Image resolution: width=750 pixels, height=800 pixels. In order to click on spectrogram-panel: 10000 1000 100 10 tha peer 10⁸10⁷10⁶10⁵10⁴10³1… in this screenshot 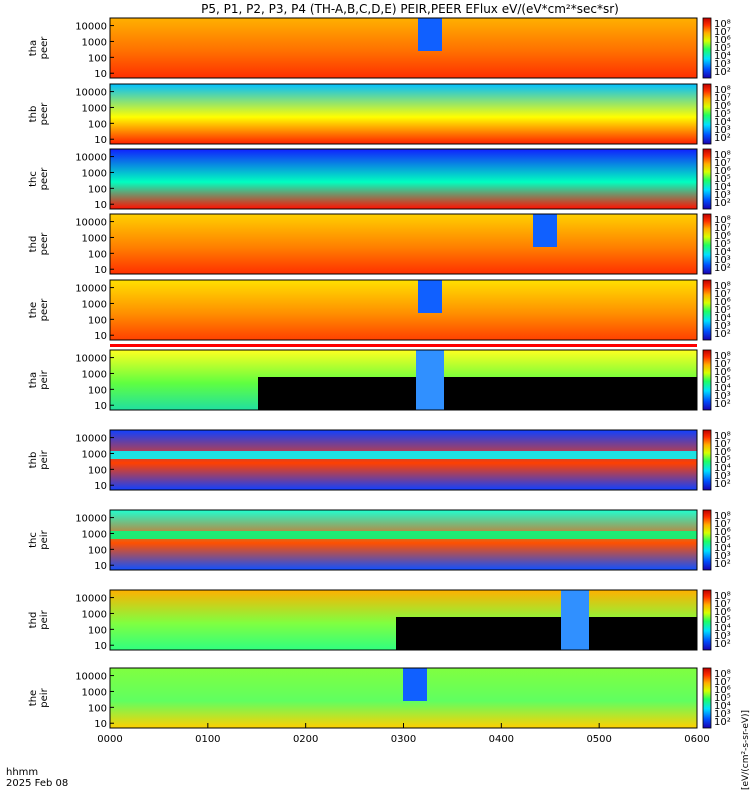, I will do `click(379, 48)`.